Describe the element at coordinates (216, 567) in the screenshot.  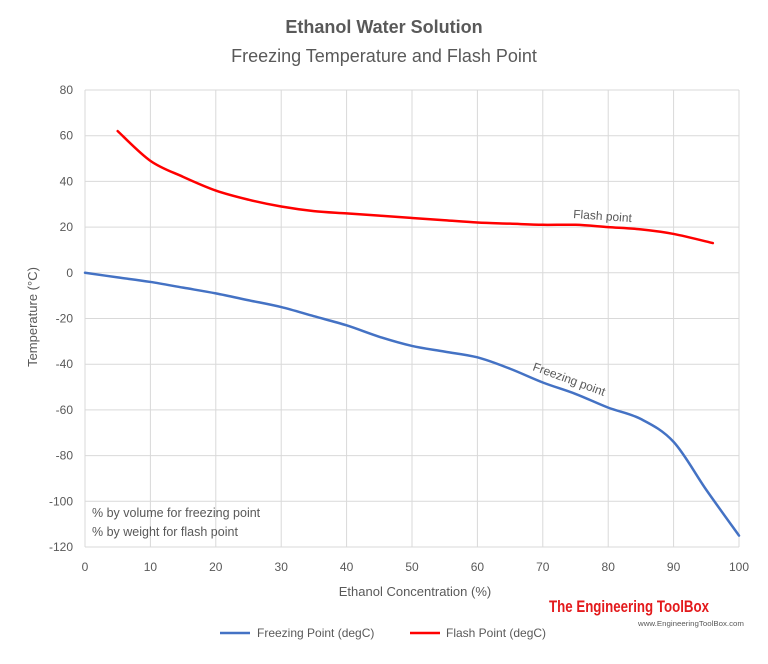
I see `x-tick-label: 20` at that location.